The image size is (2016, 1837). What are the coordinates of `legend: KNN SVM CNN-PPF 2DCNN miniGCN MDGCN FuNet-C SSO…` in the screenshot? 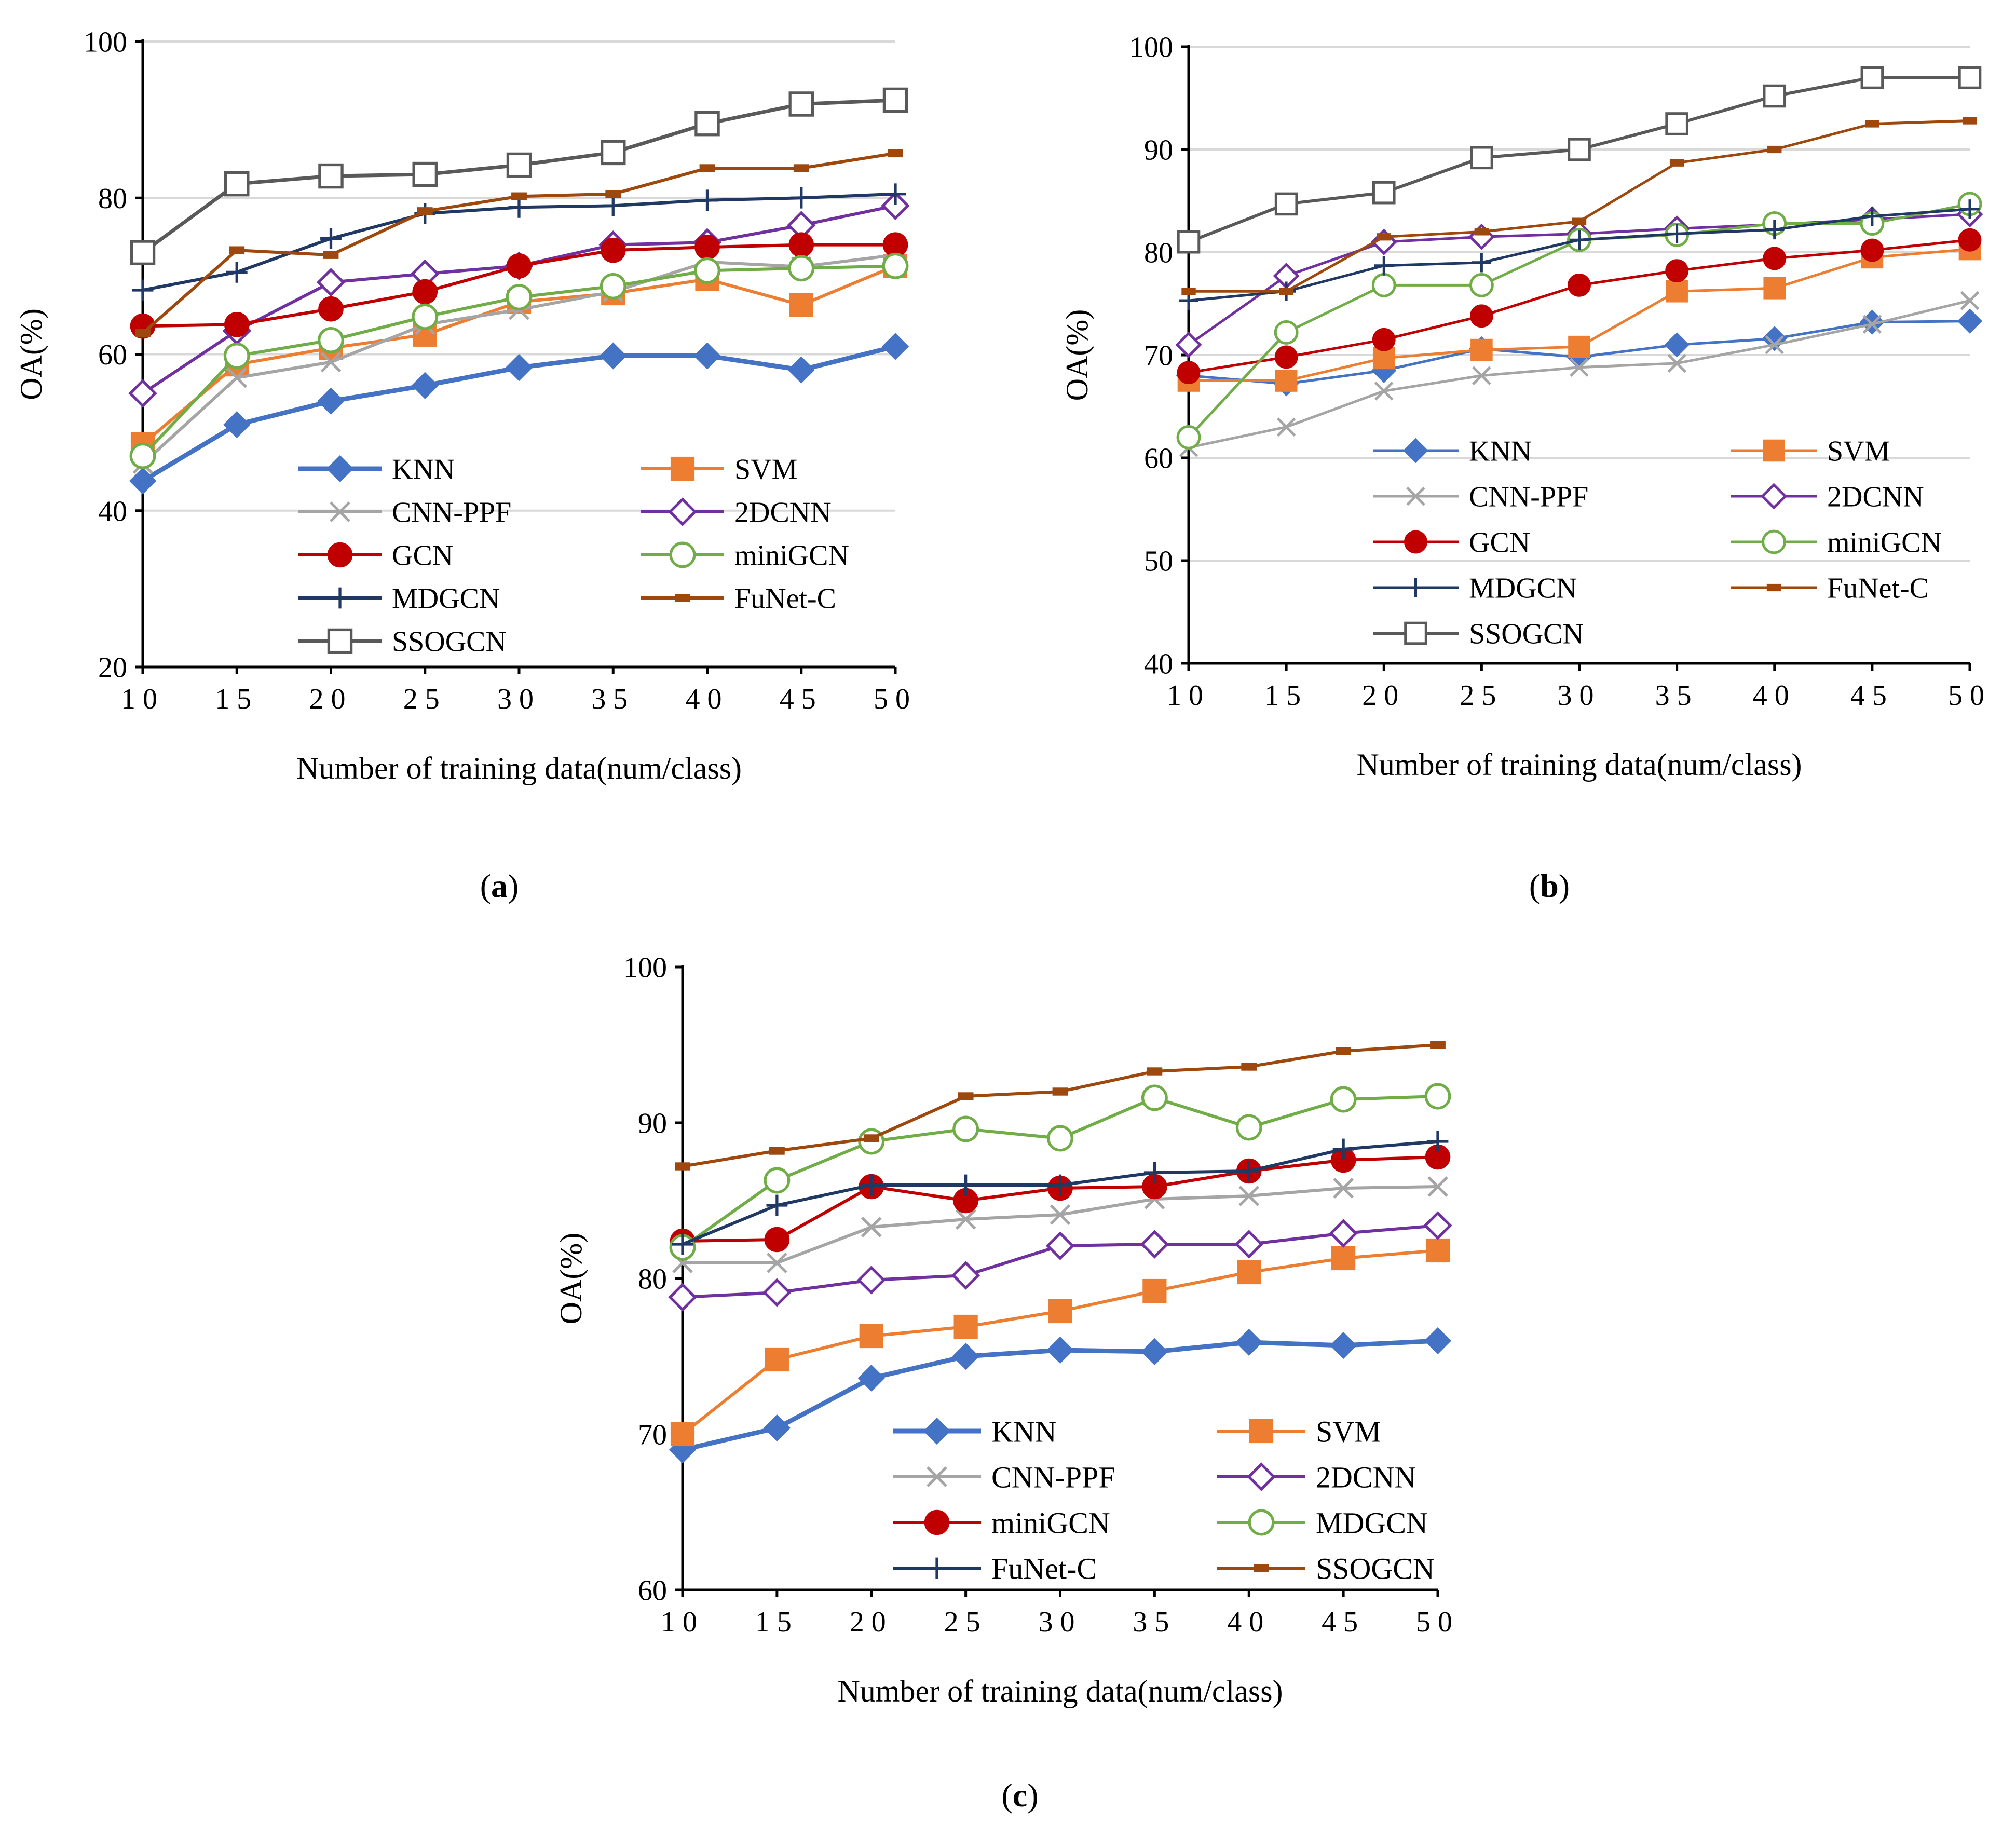 It's located at (1164, 1499).